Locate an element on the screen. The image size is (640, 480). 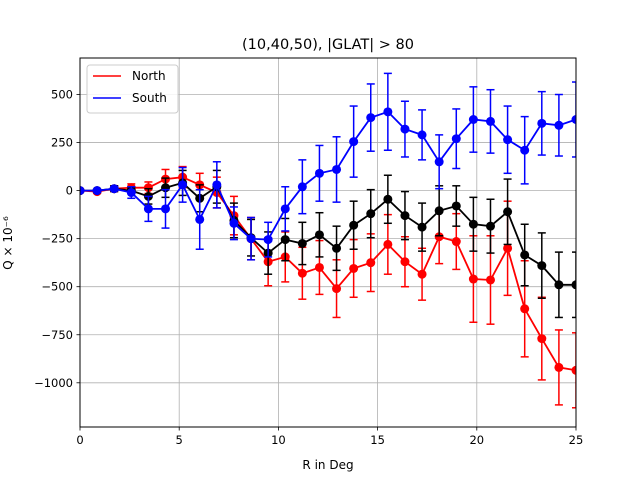
legend-north-label: North is located at coordinates (149, 76).